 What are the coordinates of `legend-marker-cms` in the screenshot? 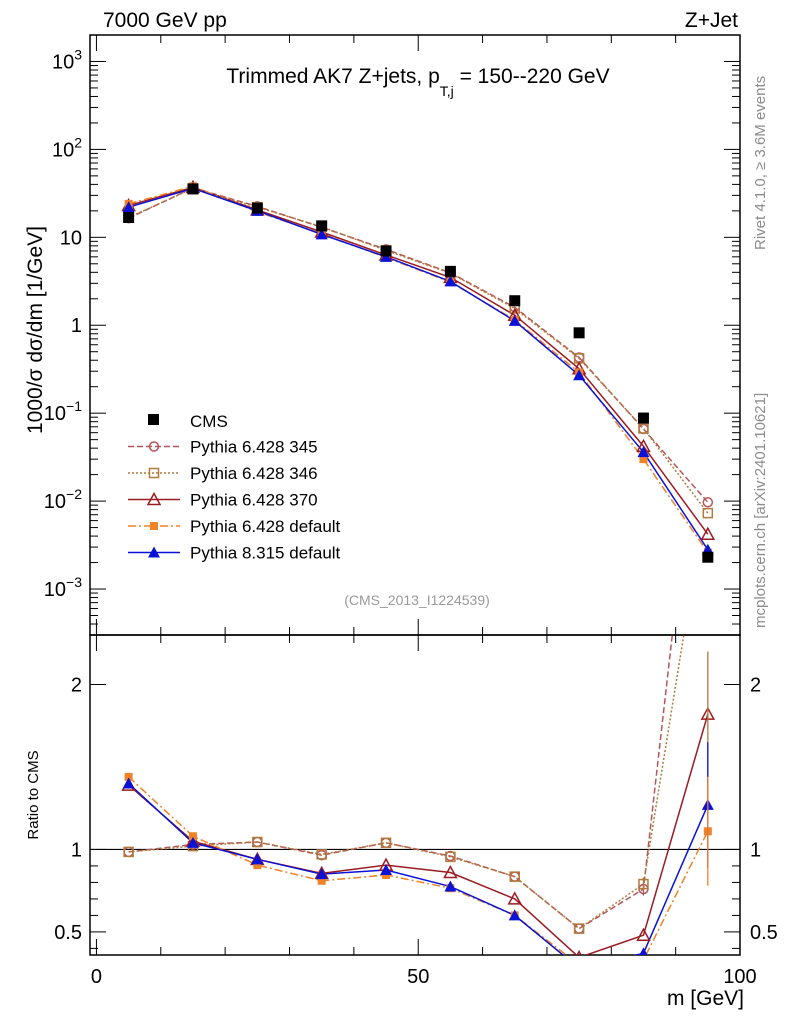 It's located at (153, 419).